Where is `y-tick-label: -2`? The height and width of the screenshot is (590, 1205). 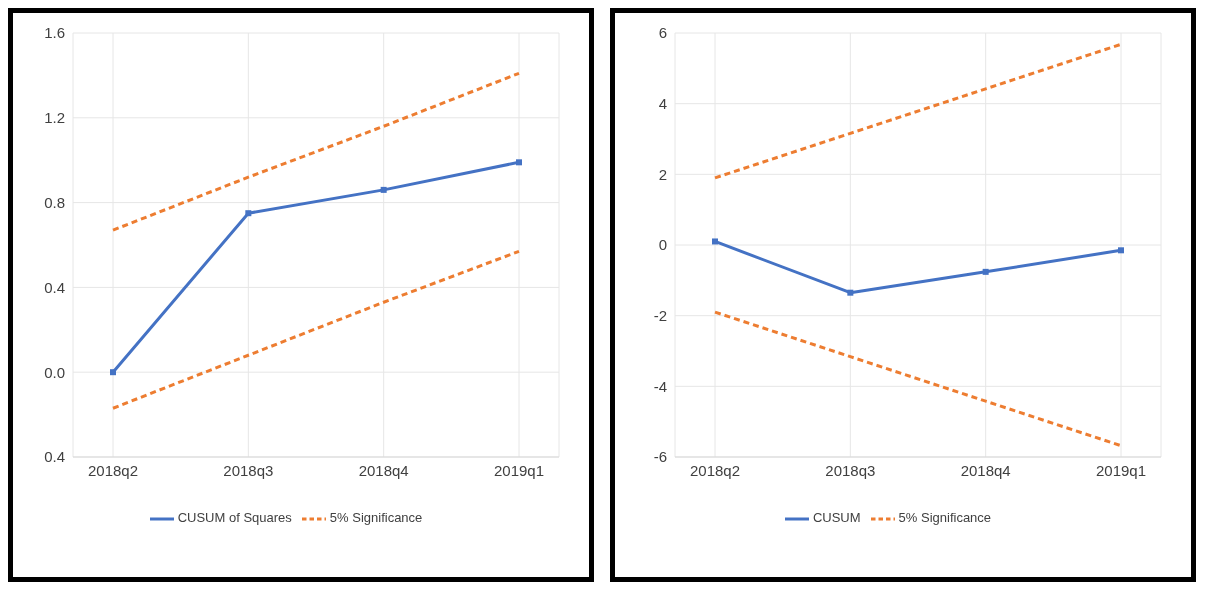 y-tick-label: -2 is located at coordinates (660, 315).